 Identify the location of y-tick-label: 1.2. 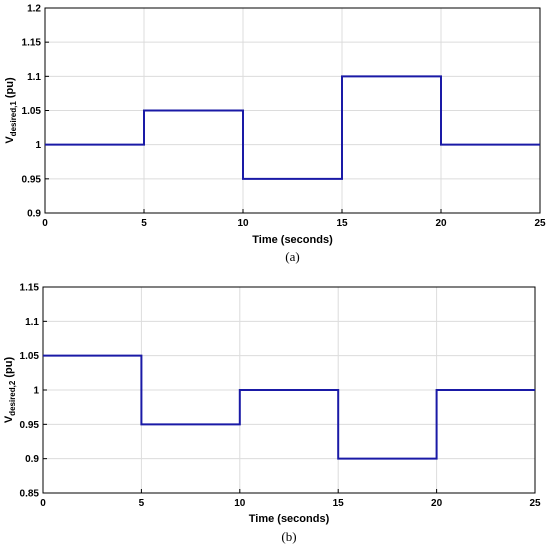
(34, 9).